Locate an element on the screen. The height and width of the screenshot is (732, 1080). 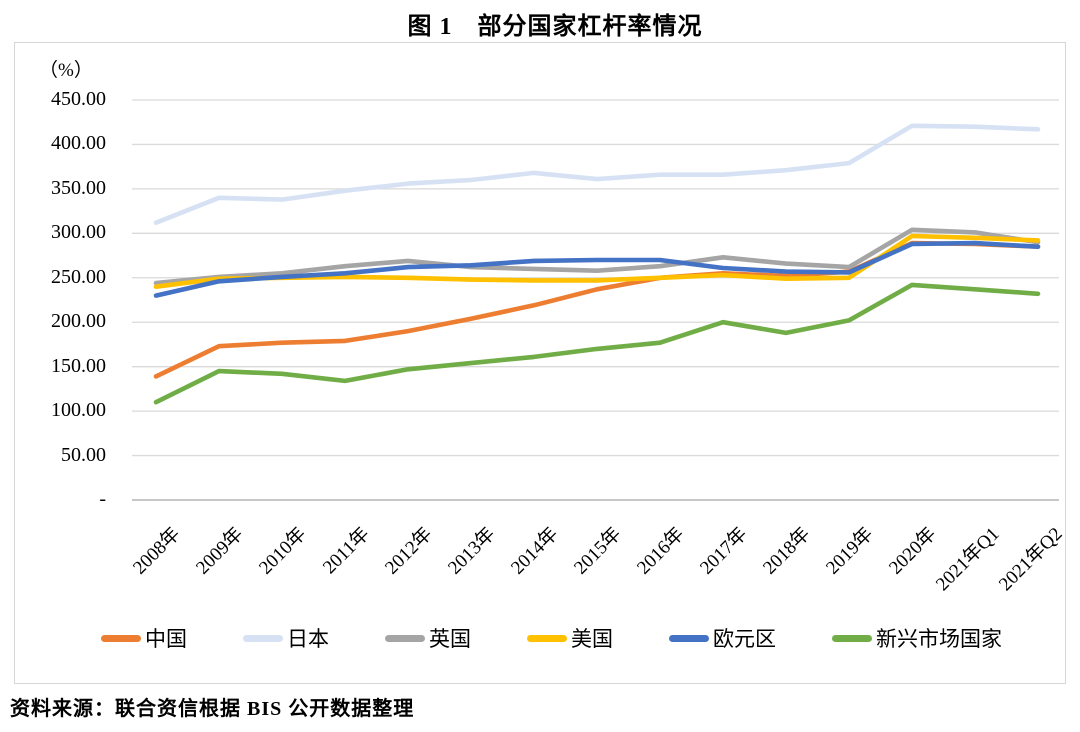
legend-swatch-china is located at coordinates (121, 638).